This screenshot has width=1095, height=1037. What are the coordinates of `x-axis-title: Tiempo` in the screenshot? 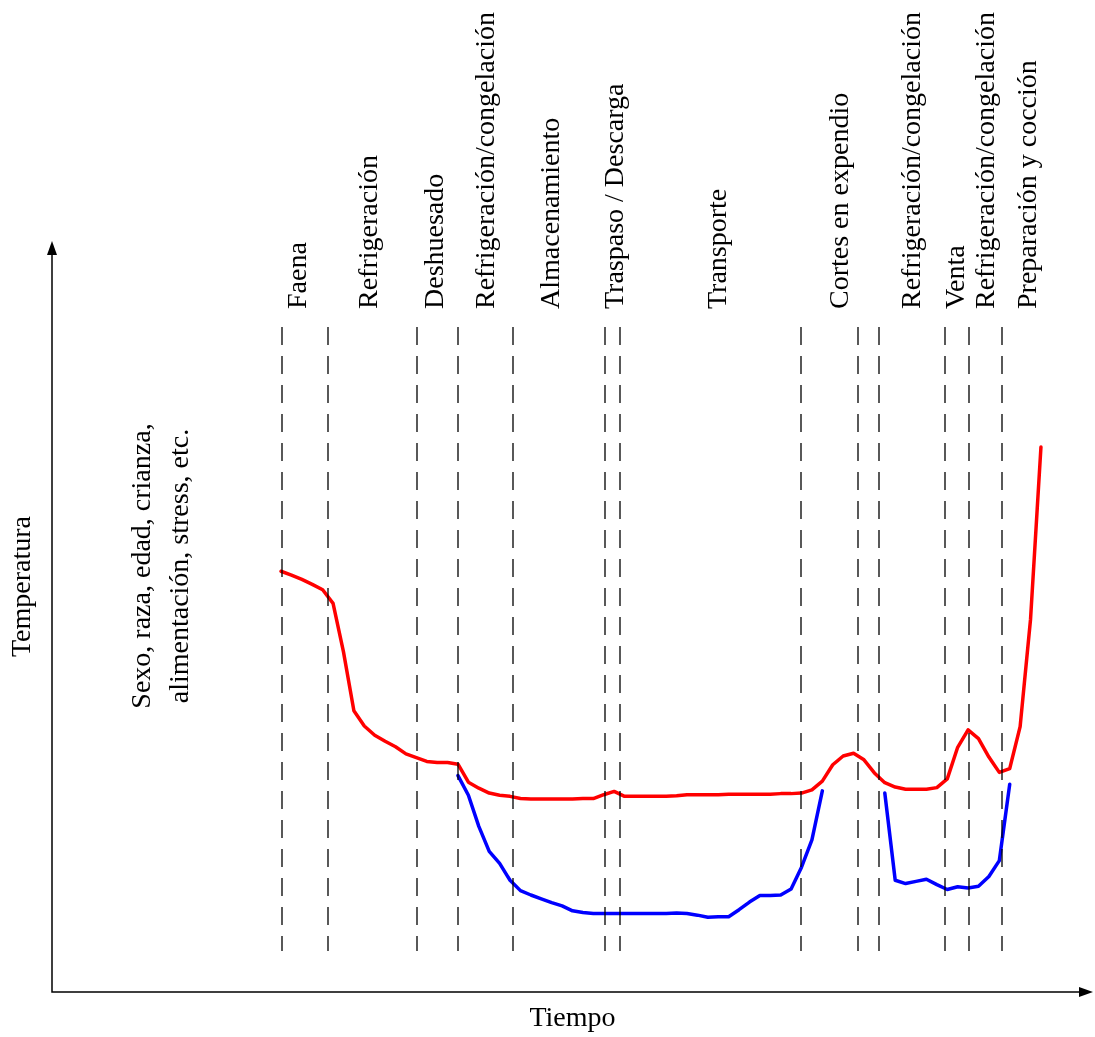 It's located at (572, 1017).